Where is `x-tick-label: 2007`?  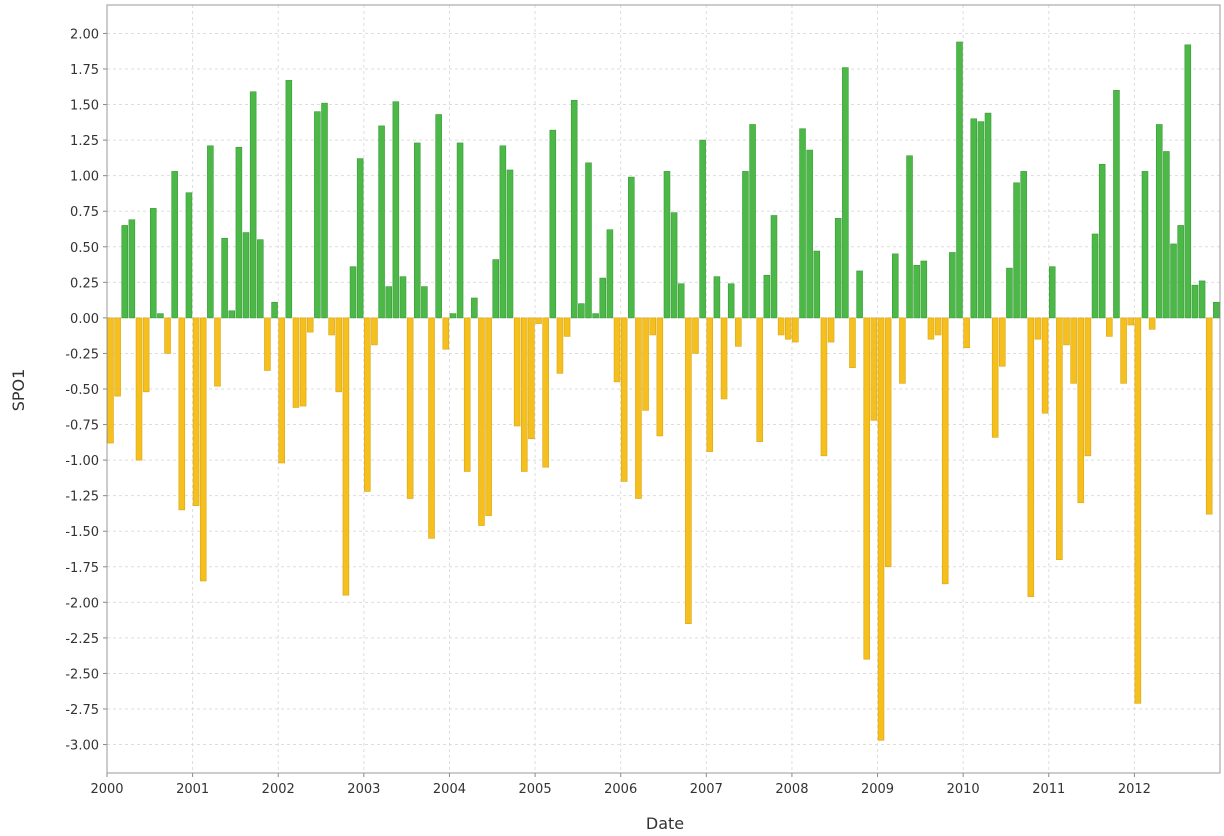
x-tick-label: 2007 is located at coordinates (706, 789).